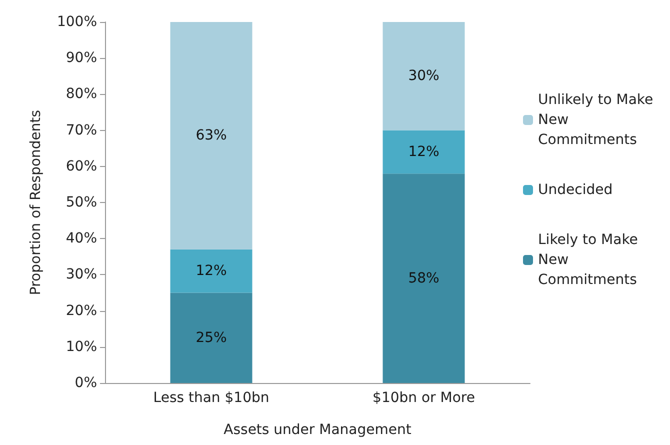 Image resolution: width=670 pixels, height=445 pixels. I want to click on y-tick-label: 70%, so click(81, 130).